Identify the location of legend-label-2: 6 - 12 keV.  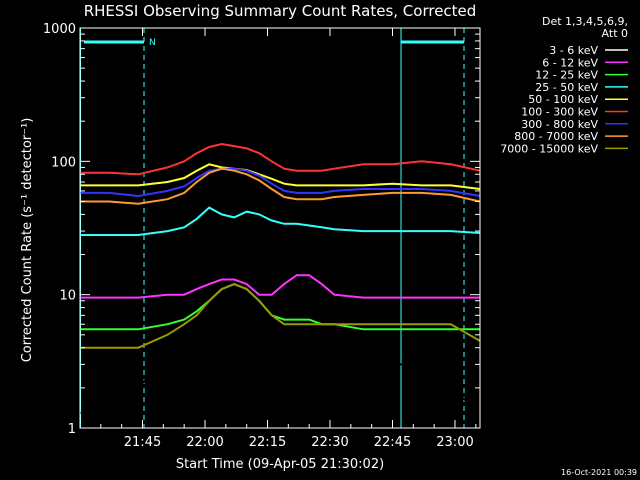
(570, 62).